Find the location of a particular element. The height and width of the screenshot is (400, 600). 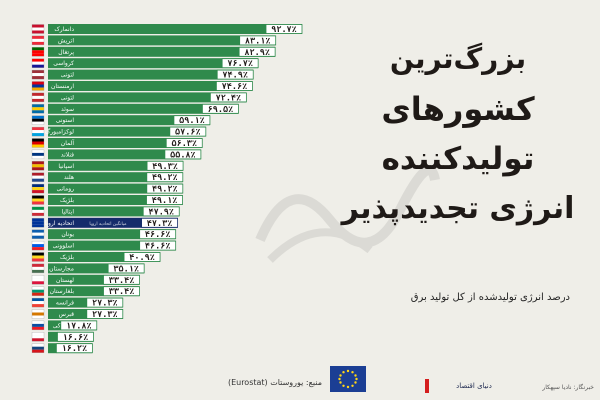

value-label: ۴۰.۹٪ is located at coordinates (142, 258).